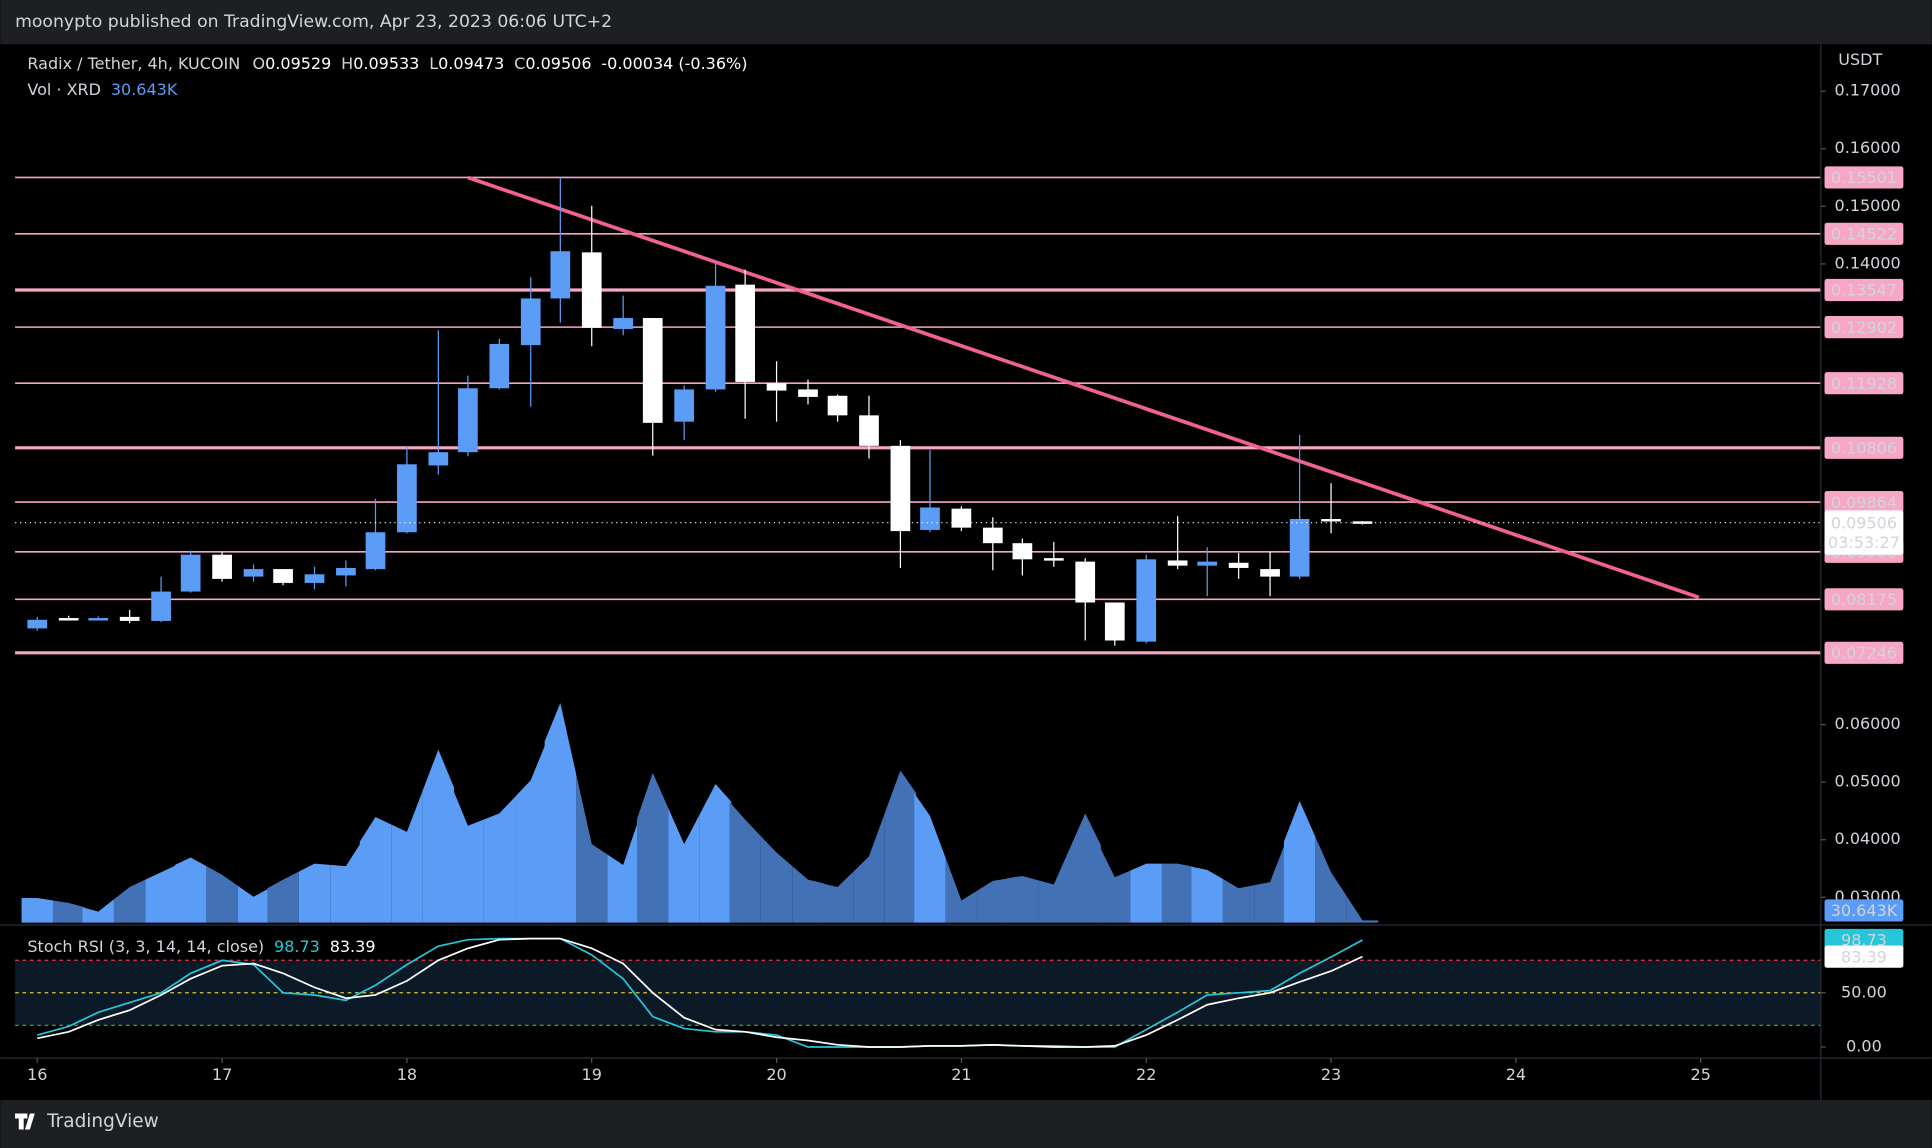 This screenshot has height=1148, width=1932. What do you see at coordinates (1331, 1074) in the screenshot?
I see `x-tick-label: 23` at bounding box center [1331, 1074].